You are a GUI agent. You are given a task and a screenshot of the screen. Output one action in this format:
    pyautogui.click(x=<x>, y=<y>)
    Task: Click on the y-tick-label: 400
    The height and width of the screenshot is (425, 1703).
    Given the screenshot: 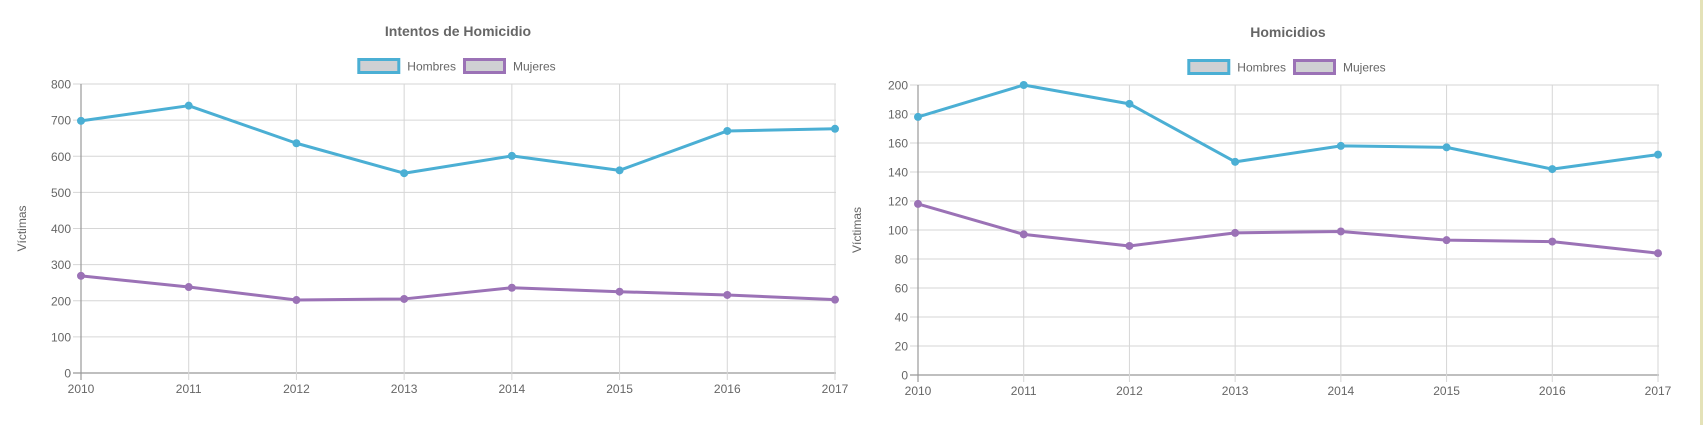 What is the action you would take?
    pyautogui.click(x=61, y=229)
    